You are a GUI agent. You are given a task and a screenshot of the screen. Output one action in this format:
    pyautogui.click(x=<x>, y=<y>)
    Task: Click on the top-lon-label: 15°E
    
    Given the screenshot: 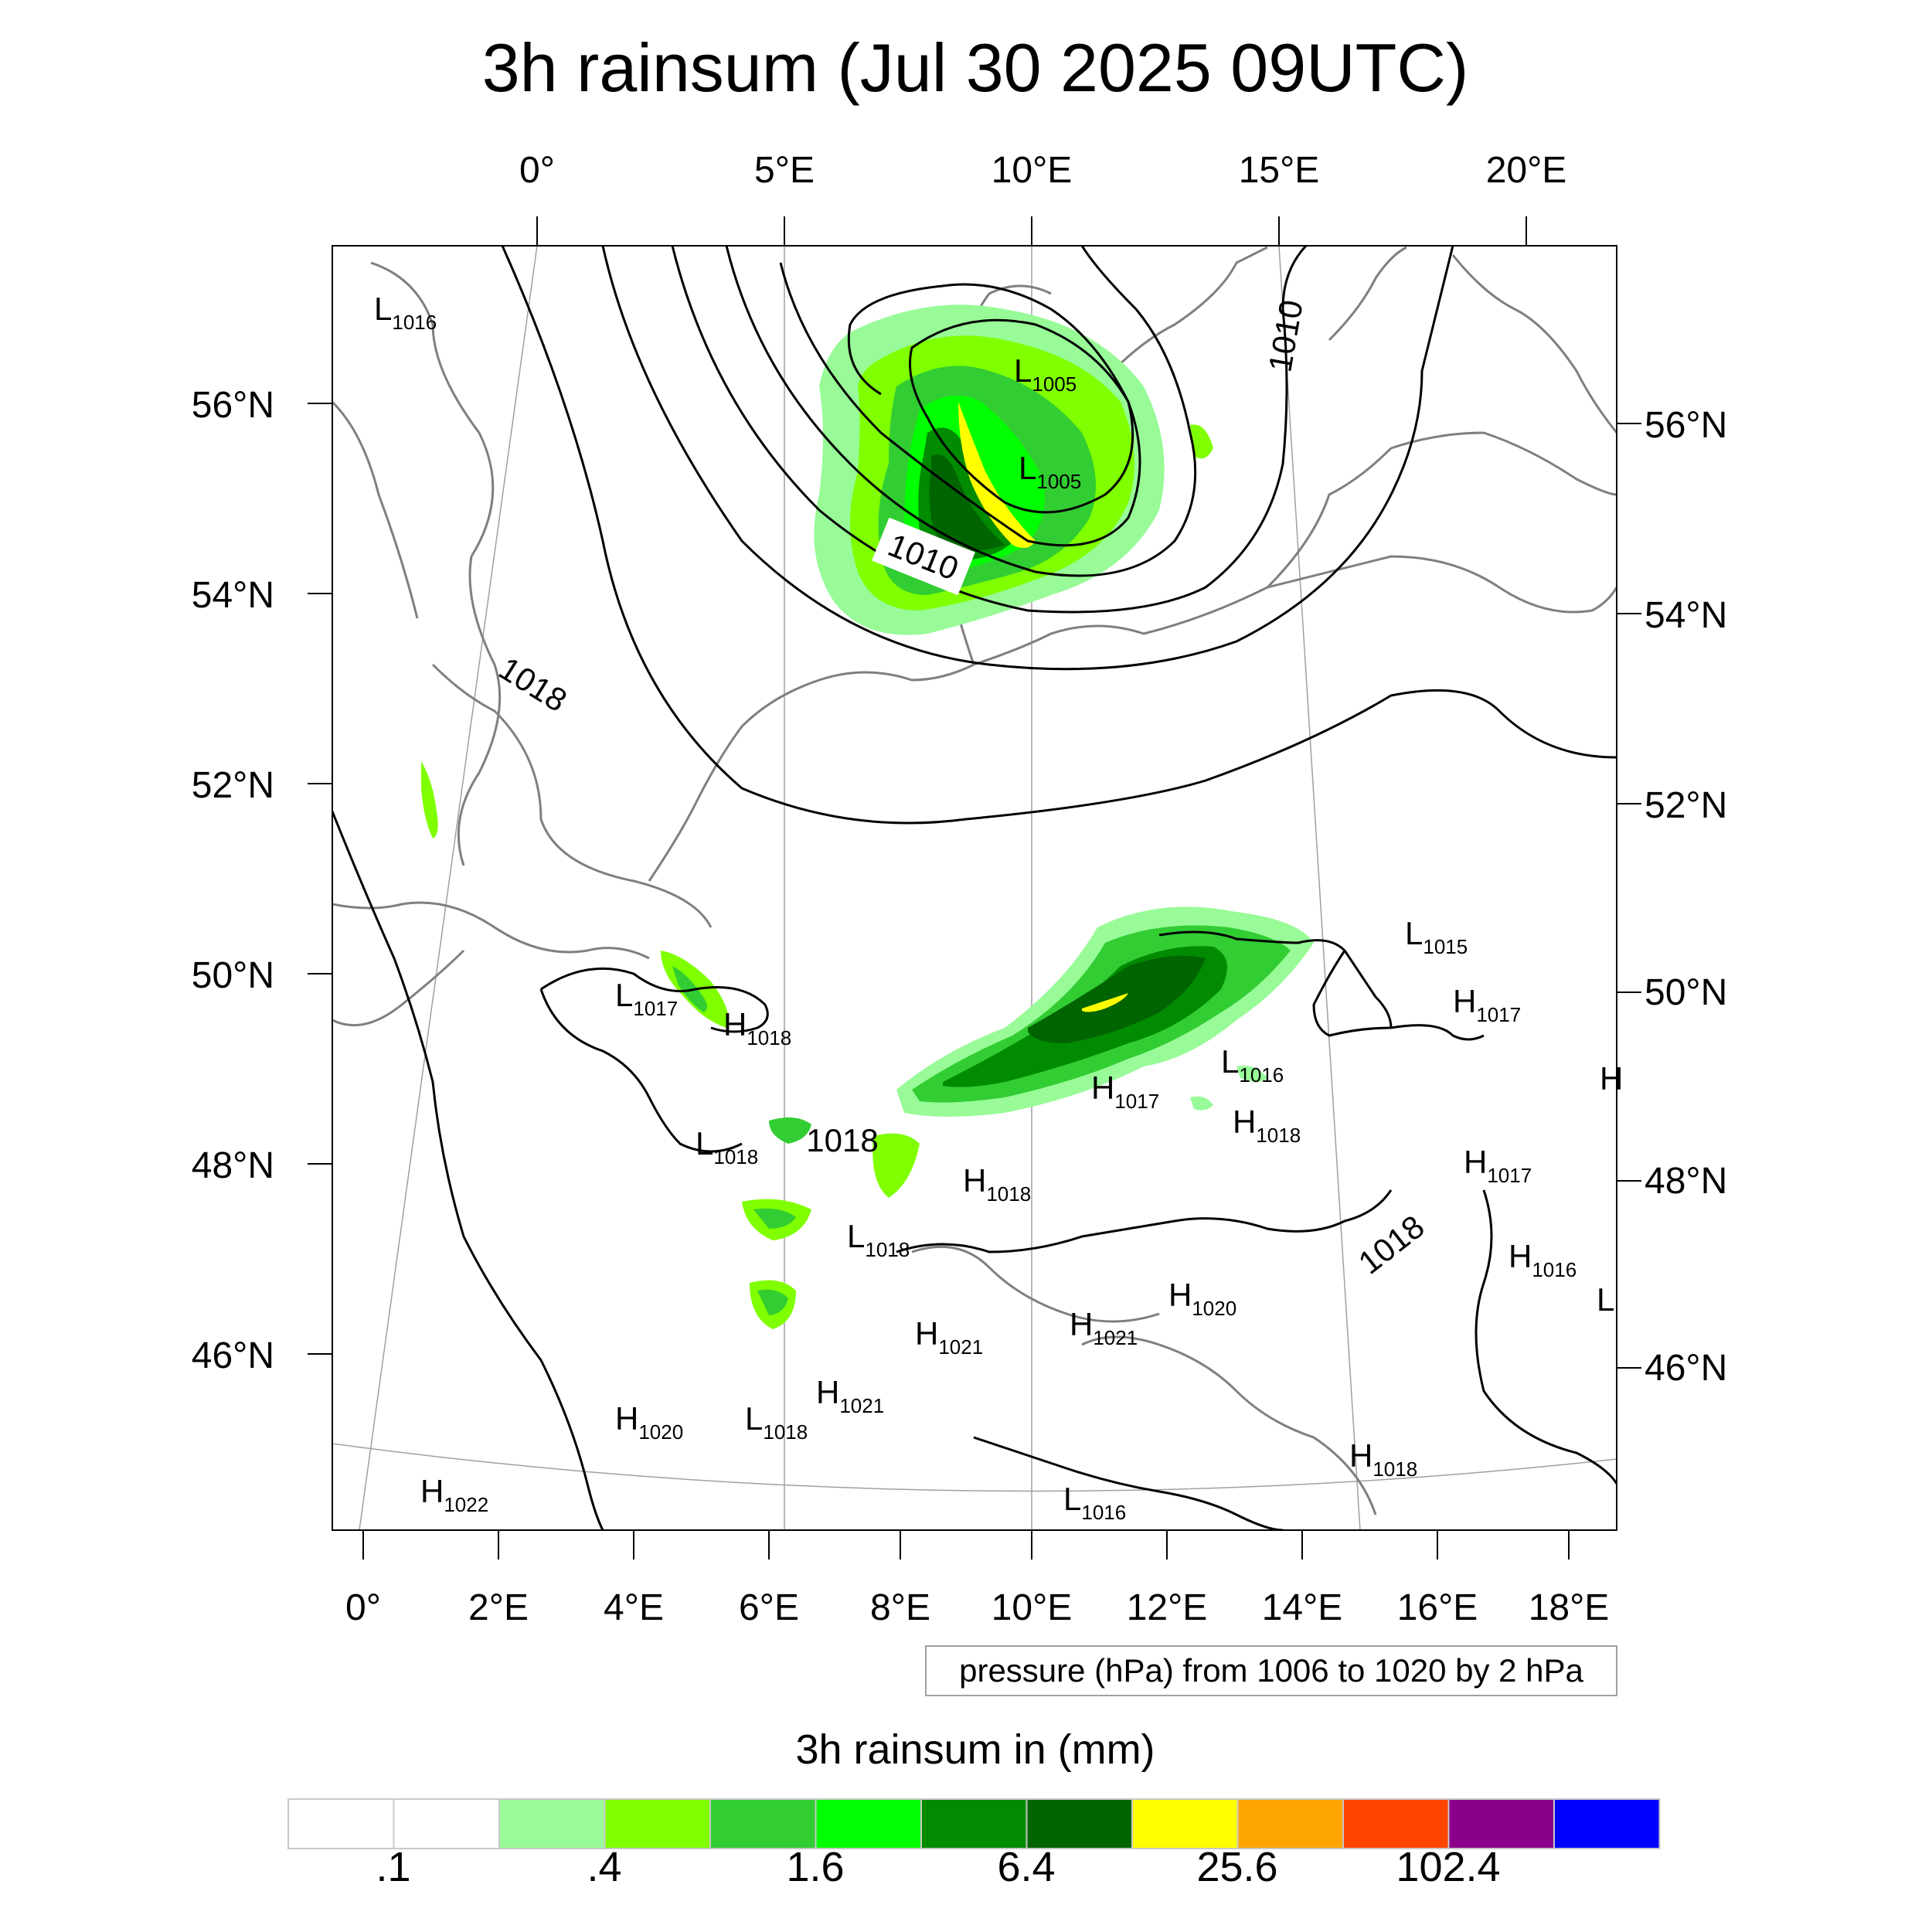 What is the action you would take?
    pyautogui.click(x=1279, y=170)
    